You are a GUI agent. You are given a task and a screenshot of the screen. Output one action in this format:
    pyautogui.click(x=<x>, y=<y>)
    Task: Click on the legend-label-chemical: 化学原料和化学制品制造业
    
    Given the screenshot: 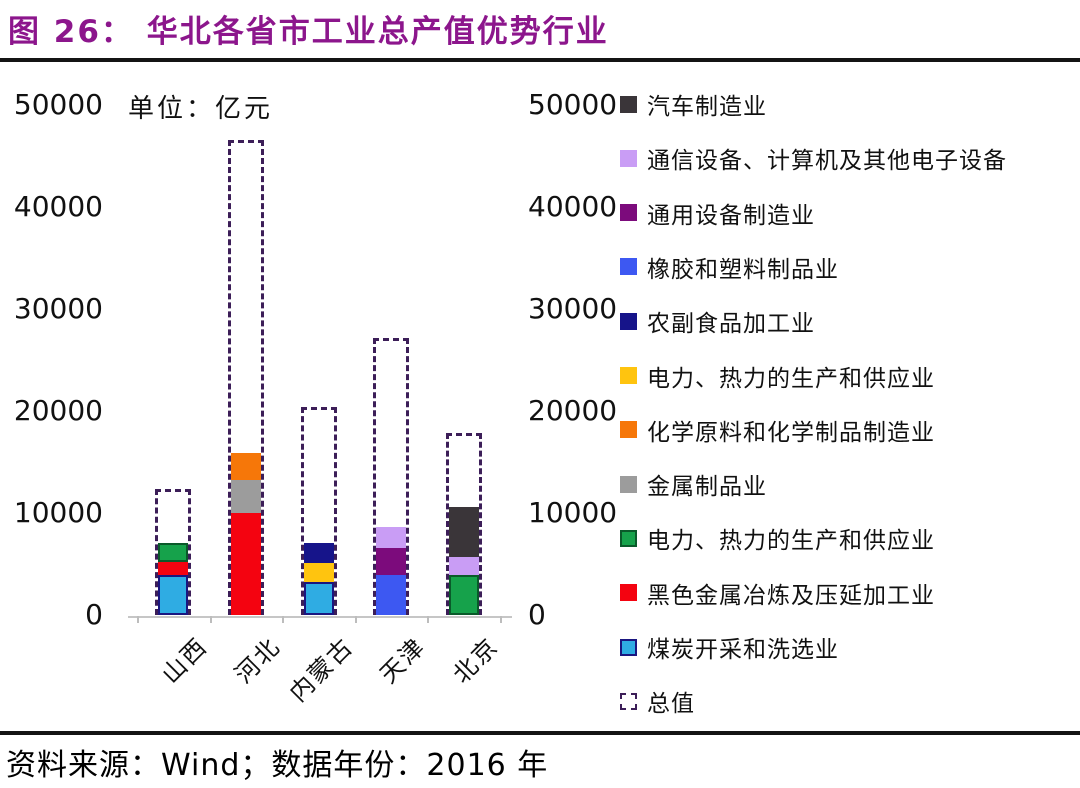 What is the action you would take?
    pyautogui.click(x=791, y=432)
    